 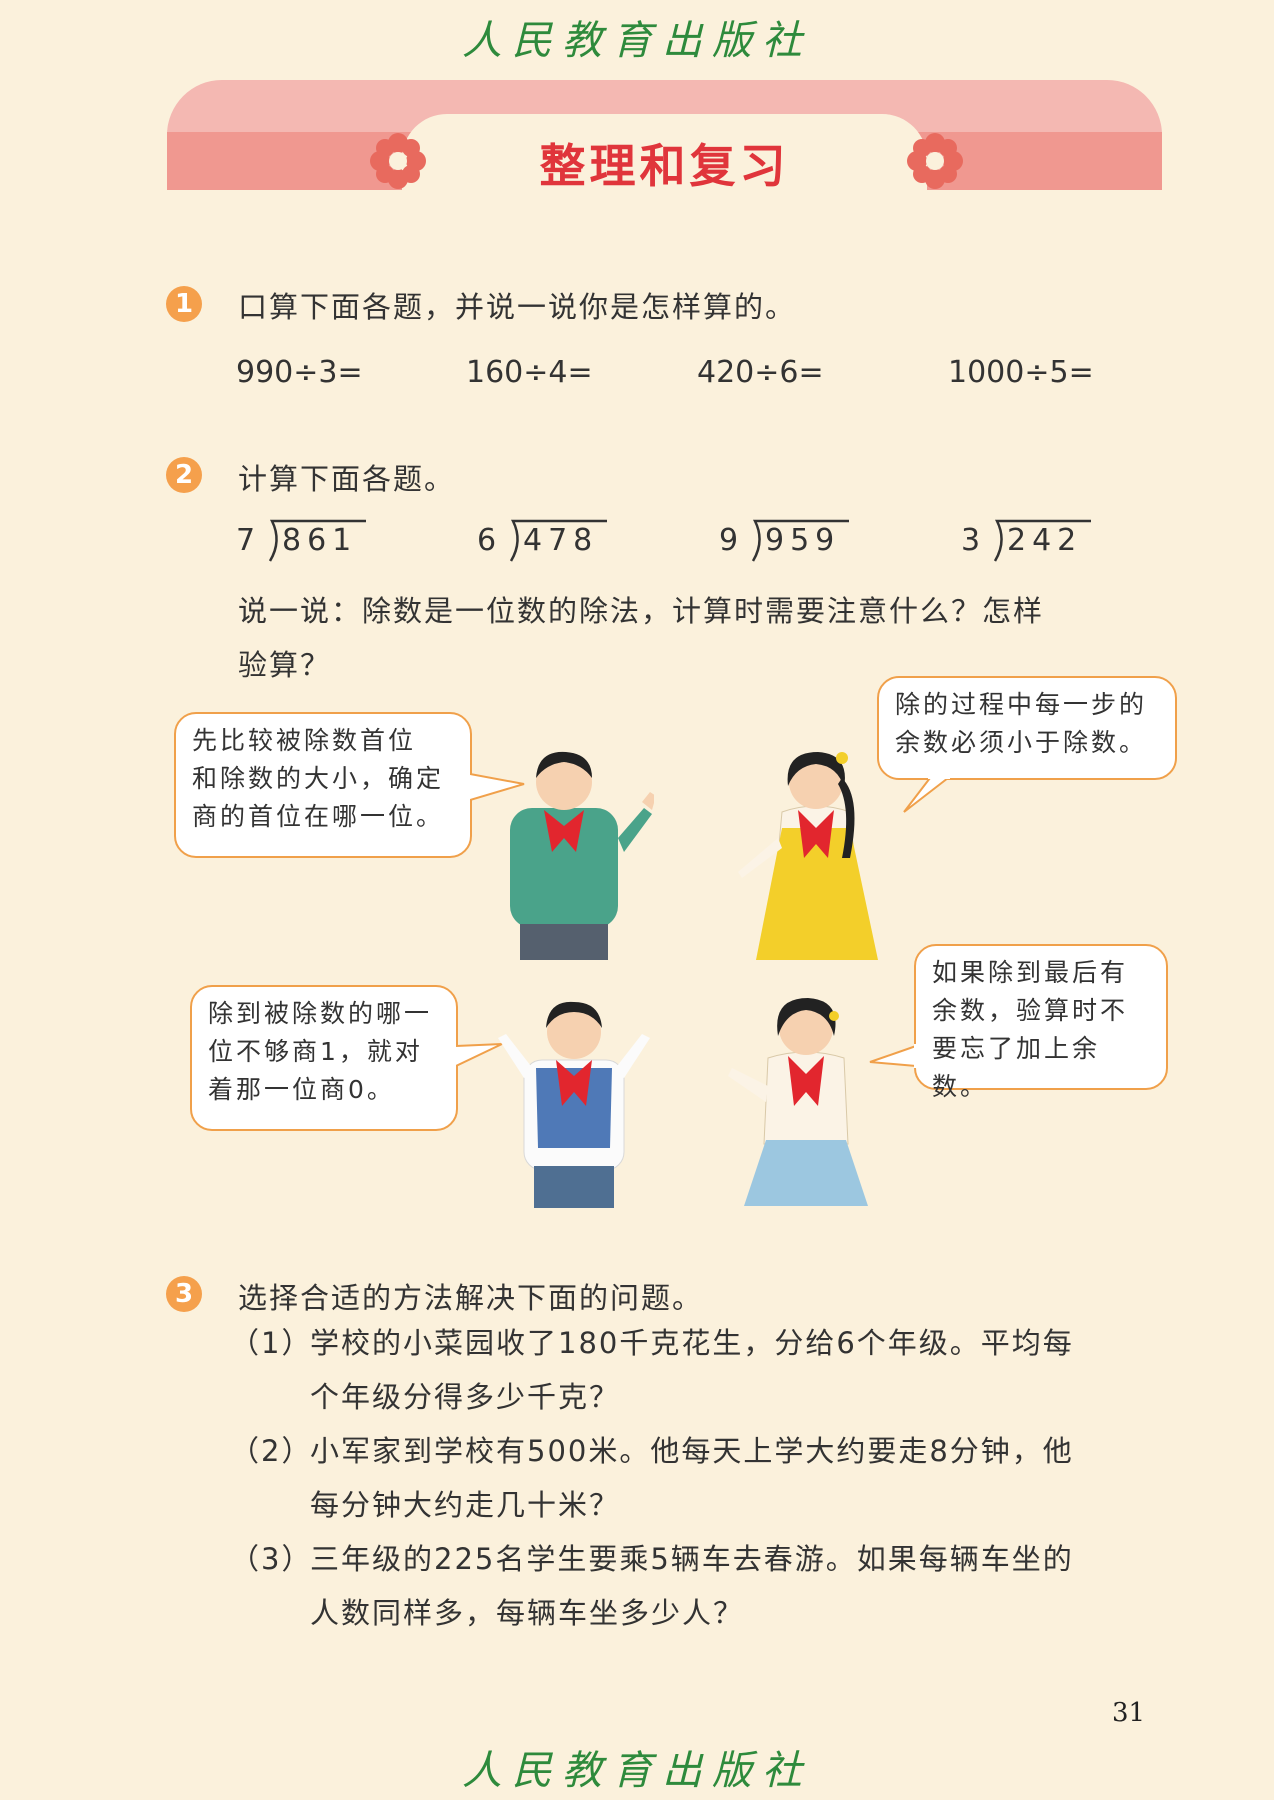 What do you see at coordinates (1021, 704) in the screenshot?
I see `bubble-line: 除的过程中每一步的` at bounding box center [1021, 704].